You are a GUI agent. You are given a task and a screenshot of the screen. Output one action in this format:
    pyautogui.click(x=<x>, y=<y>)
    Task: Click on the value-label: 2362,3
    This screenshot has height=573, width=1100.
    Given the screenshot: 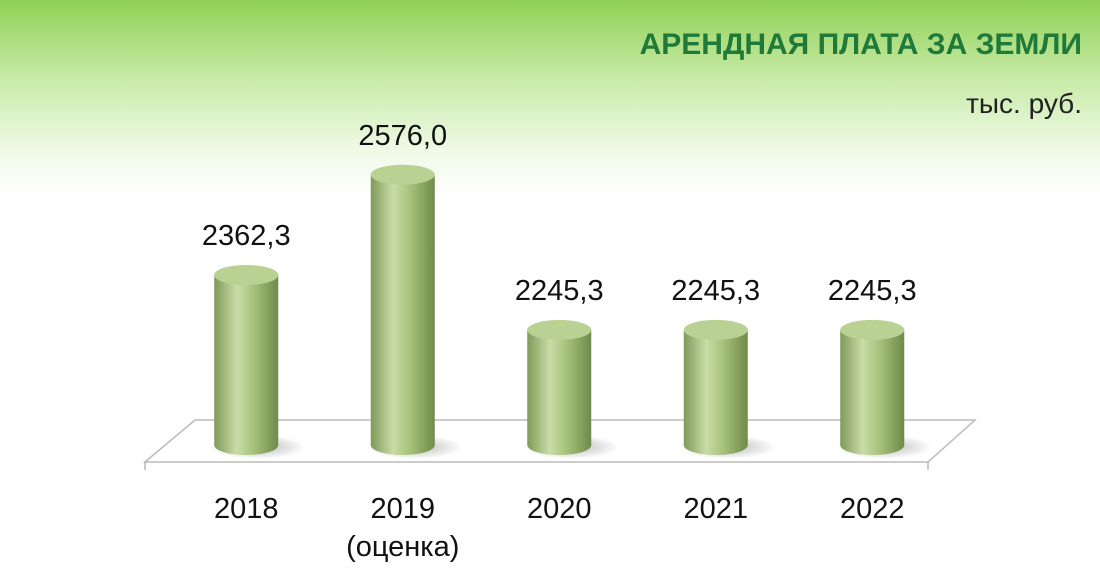 What is the action you would take?
    pyautogui.click(x=246, y=235)
    